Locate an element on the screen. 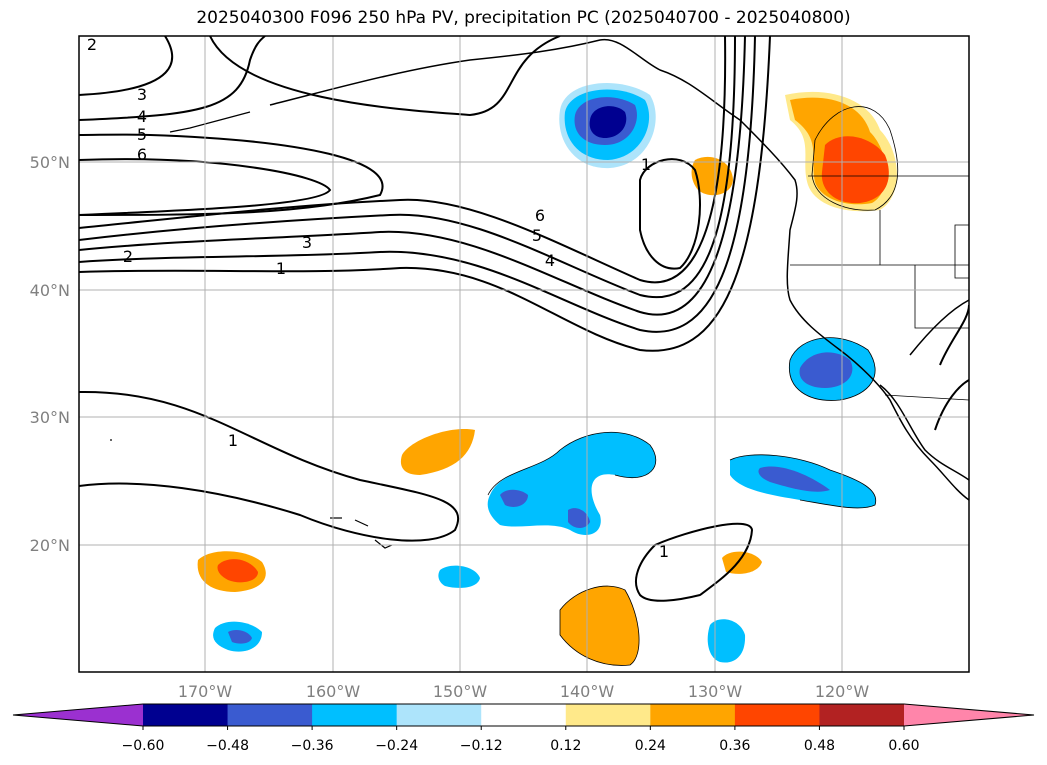 Image resolution: width=1047 pixels, height=765 pixels. pv-contour-alaska is located at coordinates (385, 76).